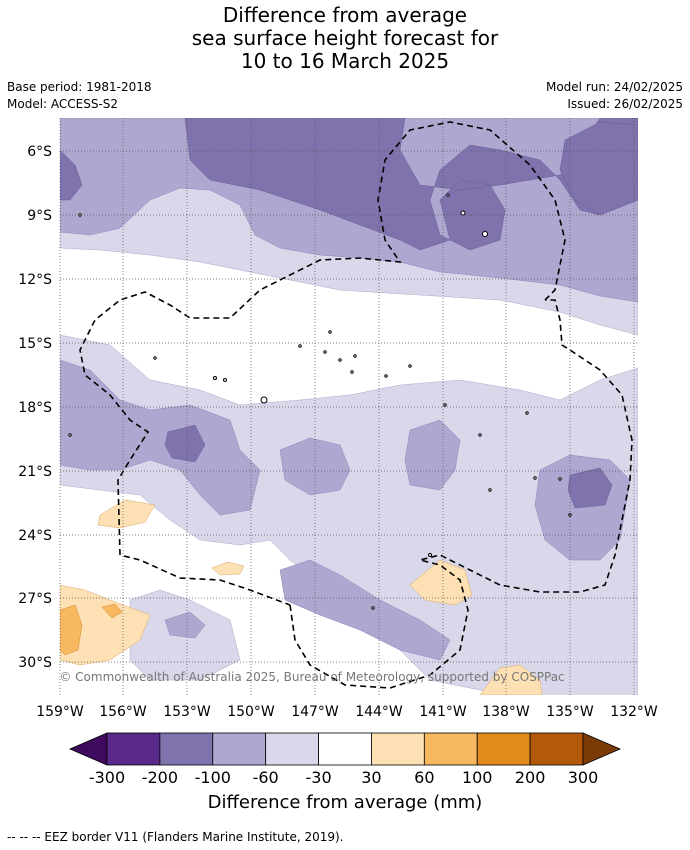 Image resolution: width=690 pixels, height=850 pixels. I want to click on lat-label: 21°S, so click(35, 472).